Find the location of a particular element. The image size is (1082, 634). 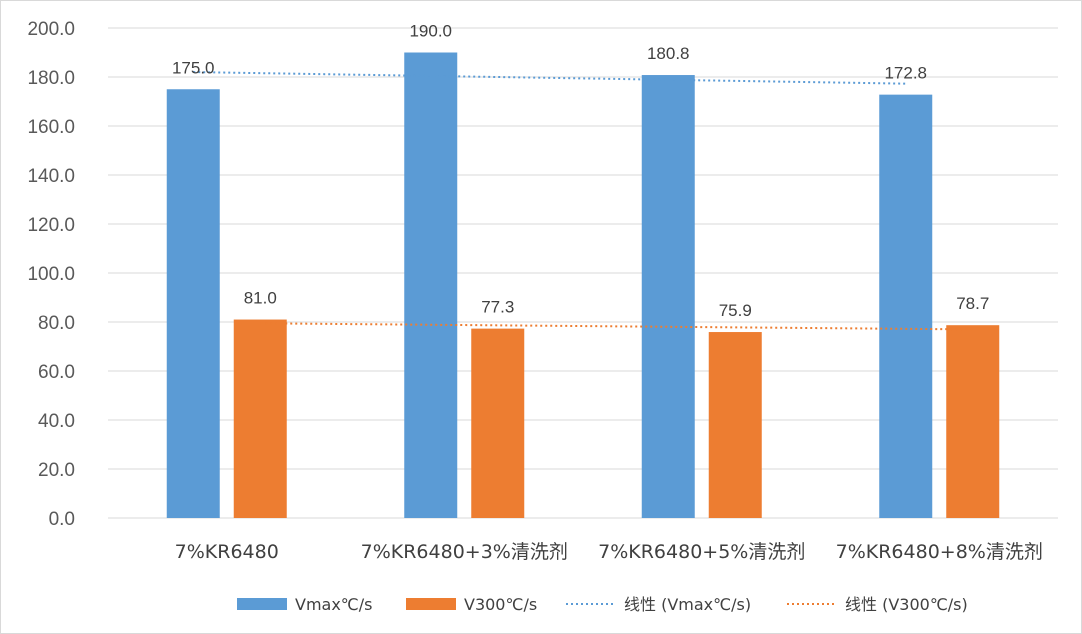

data-label: 180.8 is located at coordinates (668, 53).